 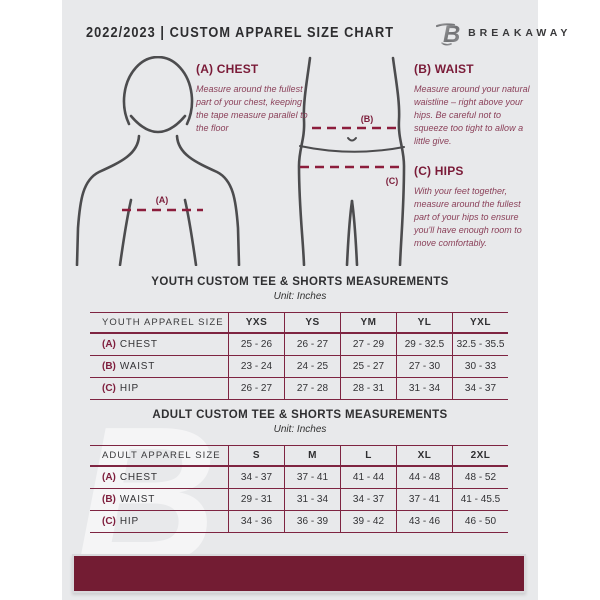 I want to click on adult-section-title: ADULT CUSTOM TEE & SHORTS MEASUREMENTS, so click(x=300, y=415).